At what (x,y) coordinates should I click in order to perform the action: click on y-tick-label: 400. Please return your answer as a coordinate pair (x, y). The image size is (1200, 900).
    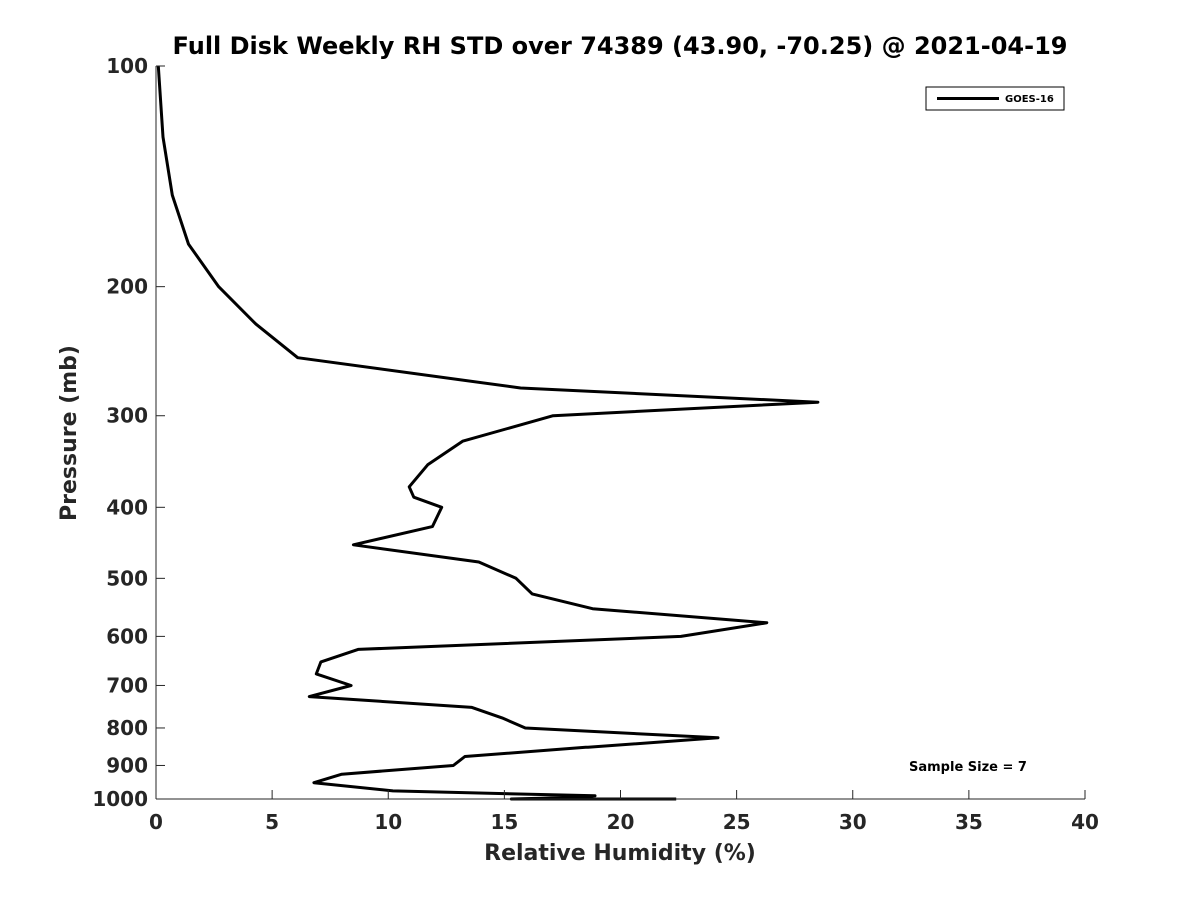
    Looking at the image, I should click on (127, 507).